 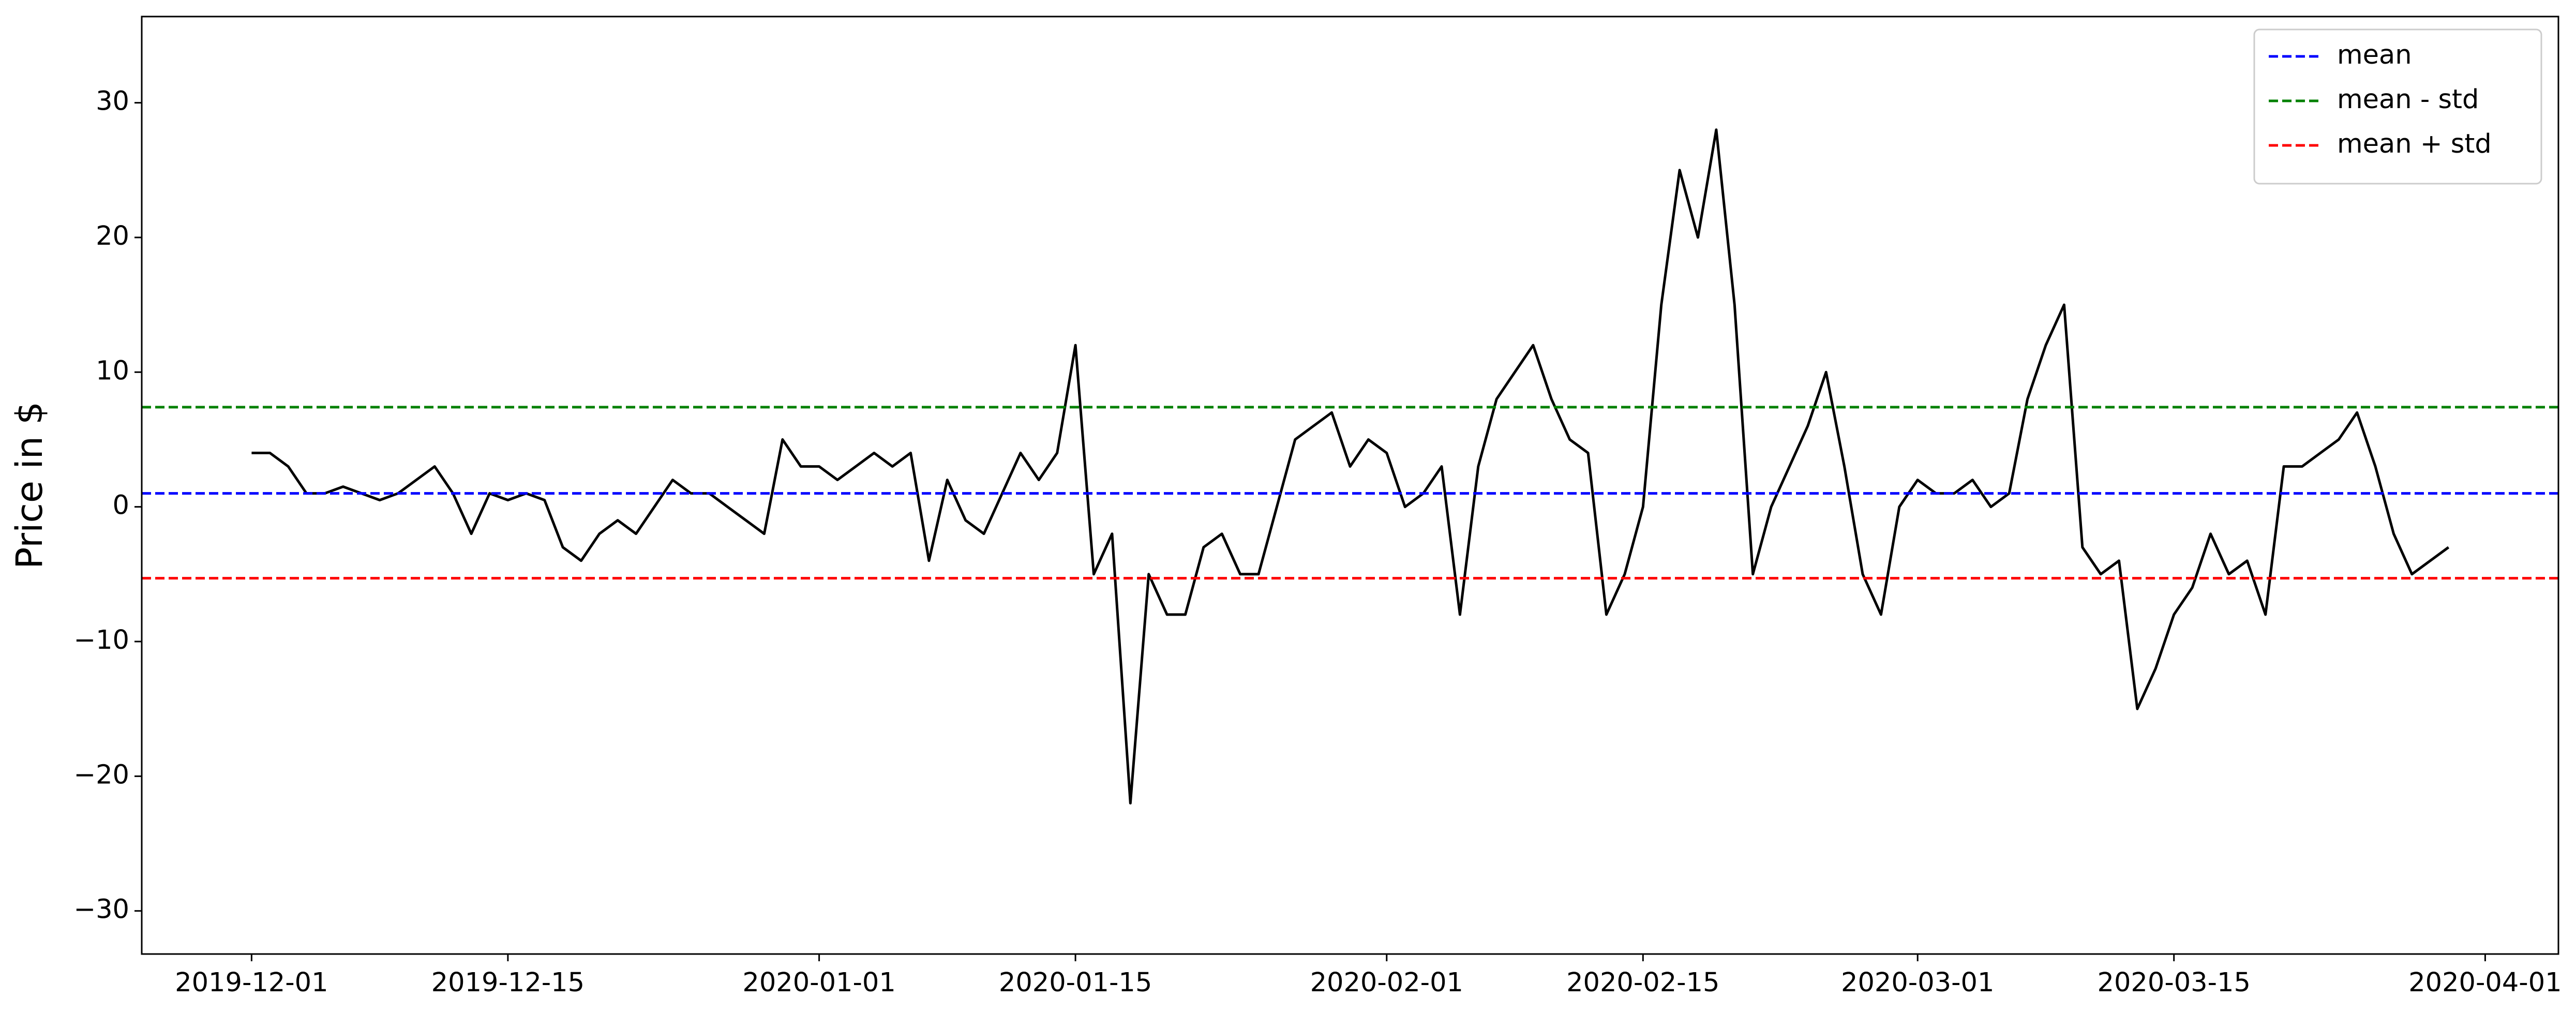 I want to click on y-tick-label: 0, so click(x=121, y=505).